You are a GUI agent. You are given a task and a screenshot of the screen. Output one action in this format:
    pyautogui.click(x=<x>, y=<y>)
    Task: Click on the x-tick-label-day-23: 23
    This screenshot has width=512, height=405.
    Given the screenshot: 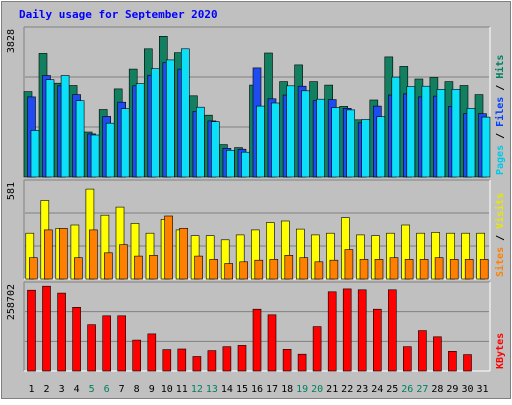 What is the action you would take?
    pyautogui.click(x=362, y=389)
    